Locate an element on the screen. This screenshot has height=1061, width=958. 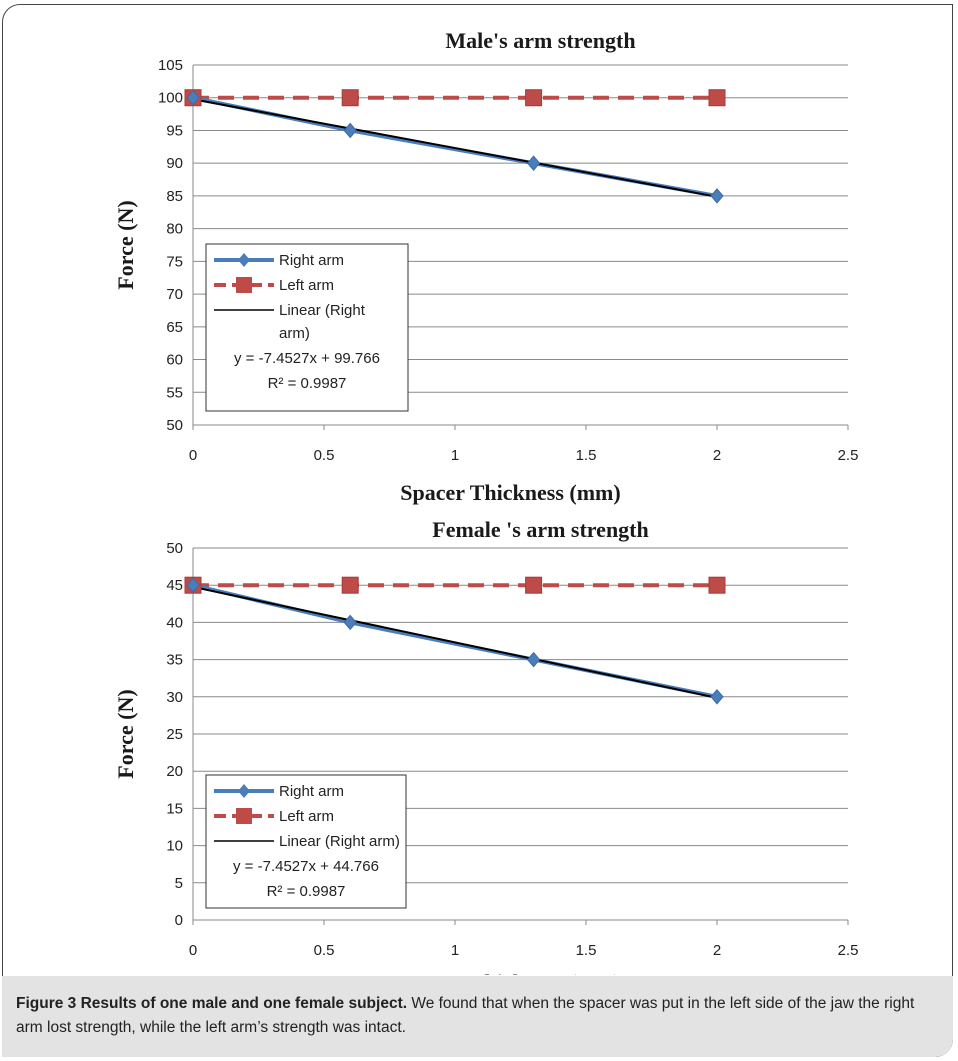
y-tick-label: 20 is located at coordinates (174, 771).